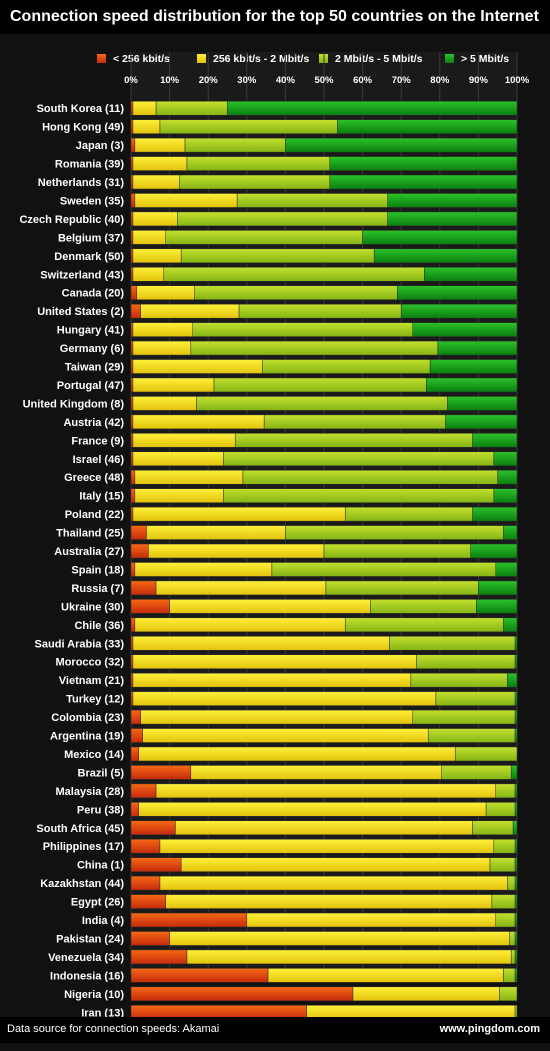 This screenshot has height=1051, width=550. I want to click on category-label: South Africa (45), so click(80, 829).